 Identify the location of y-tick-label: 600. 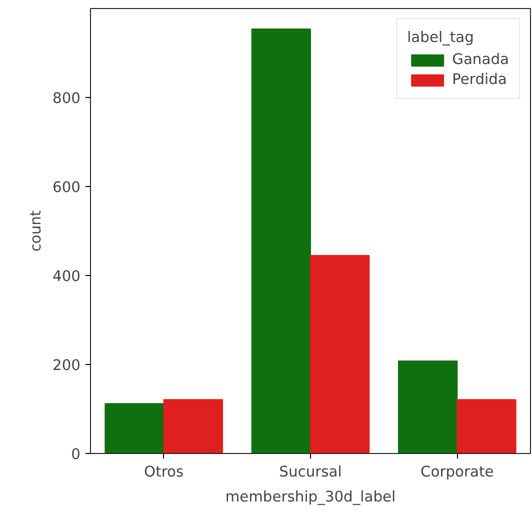
(66, 187).